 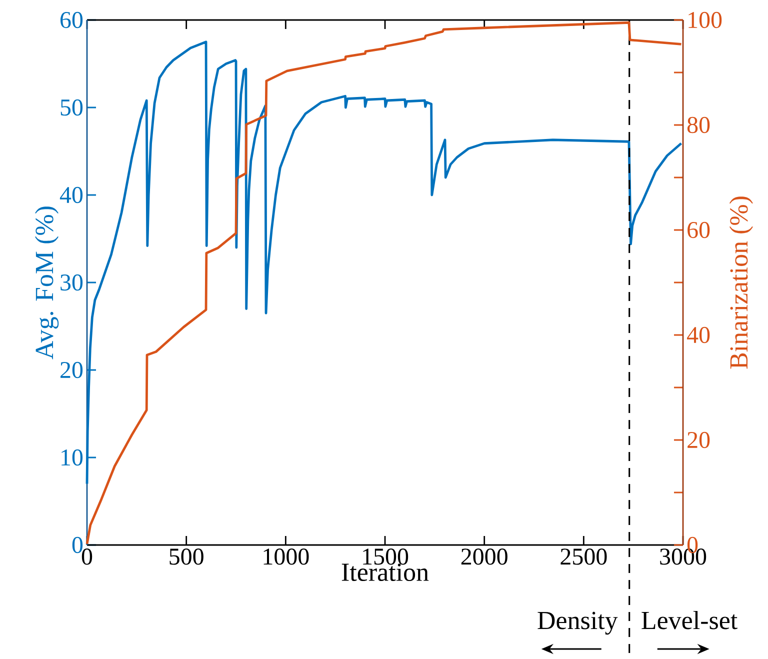 I want to click on y2-tick-label: 60, so click(x=699, y=230).